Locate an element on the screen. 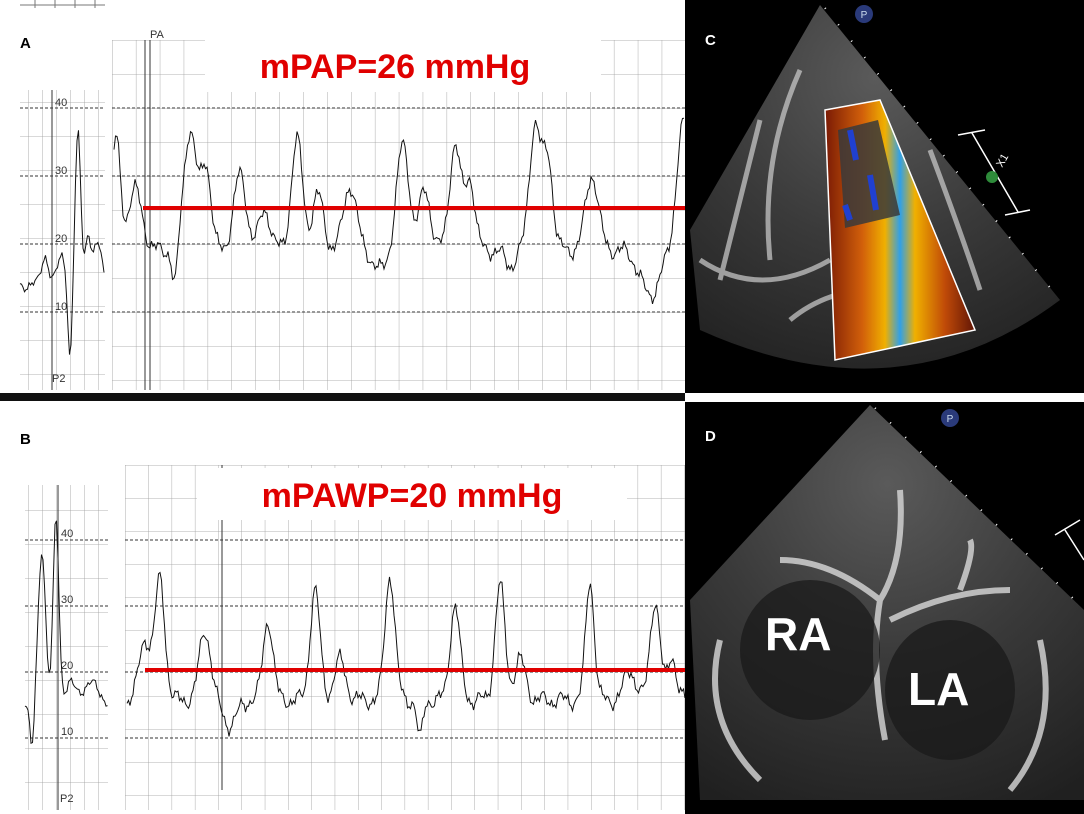 Image resolution: width=1084 pixels, height=814 pixels. depth-dots is located at coordinates (942, 154).